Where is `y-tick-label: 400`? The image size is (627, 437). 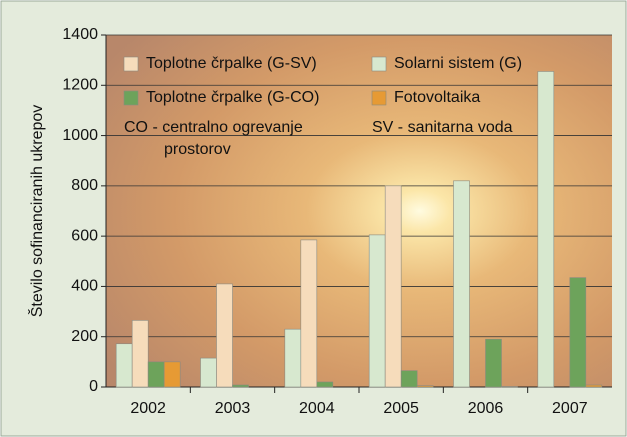 y-tick-label: 400 is located at coordinates (84, 286).